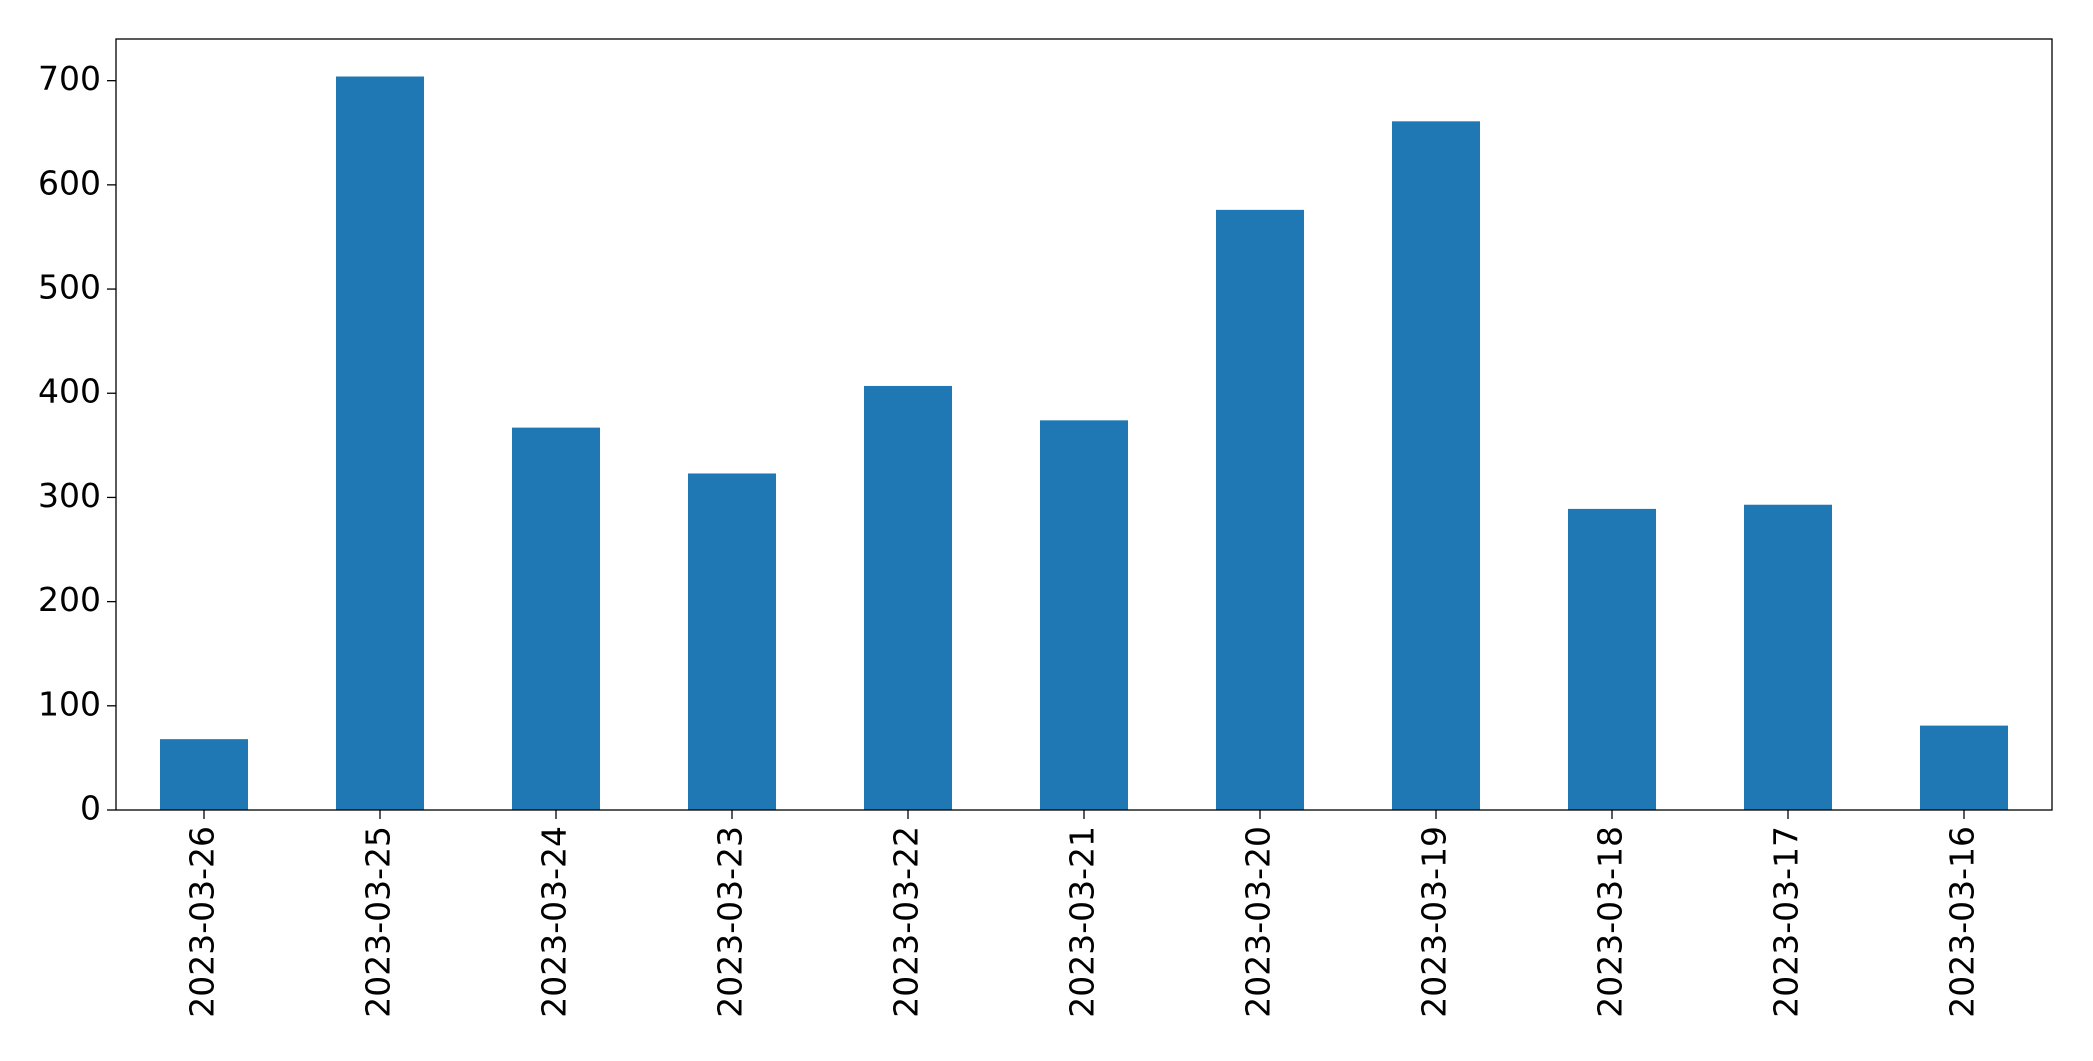 The height and width of the screenshot is (1061, 2093). What do you see at coordinates (69, 495) in the screenshot?
I see `y-tick-label: 300` at bounding box center [69, 495].